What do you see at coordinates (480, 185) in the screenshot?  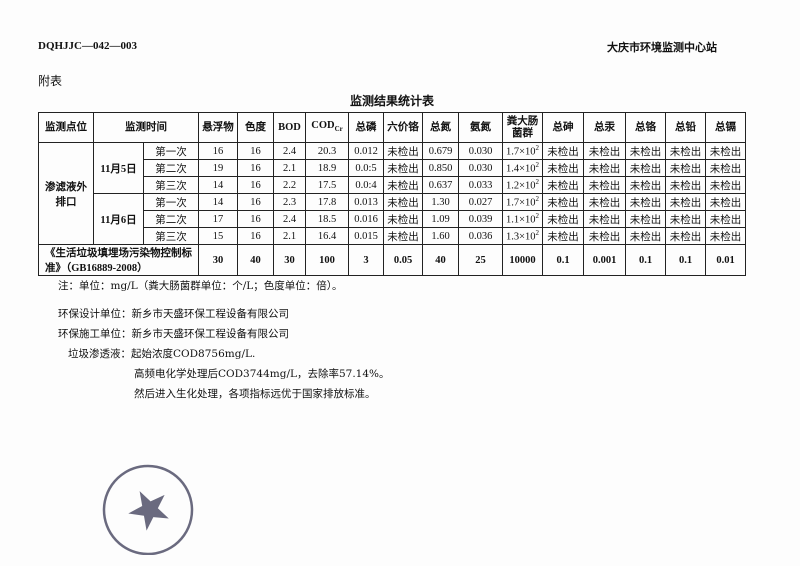 I see `value-cell: 0.033` at bounding box center [480, 185].